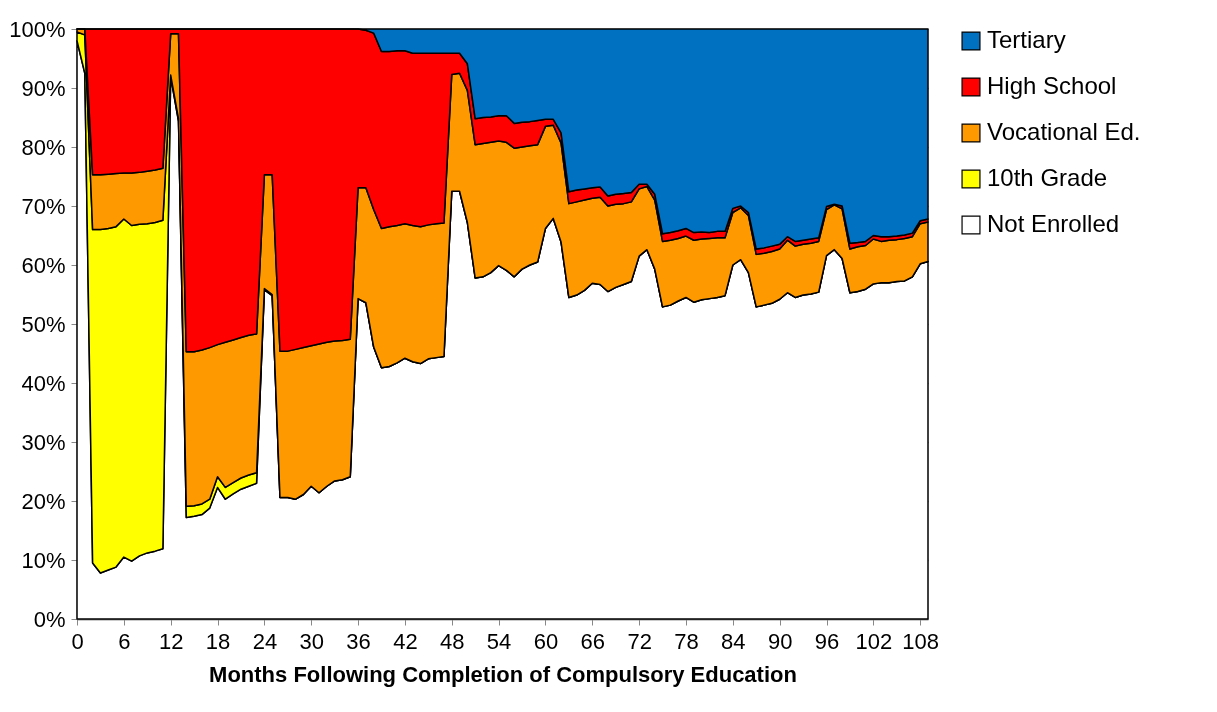 The height and width of the screenshot is (712, 1217). Describe the element at coordinates (43, 383) in the screenshot. I see `y-tick-label: 40%` at that location.